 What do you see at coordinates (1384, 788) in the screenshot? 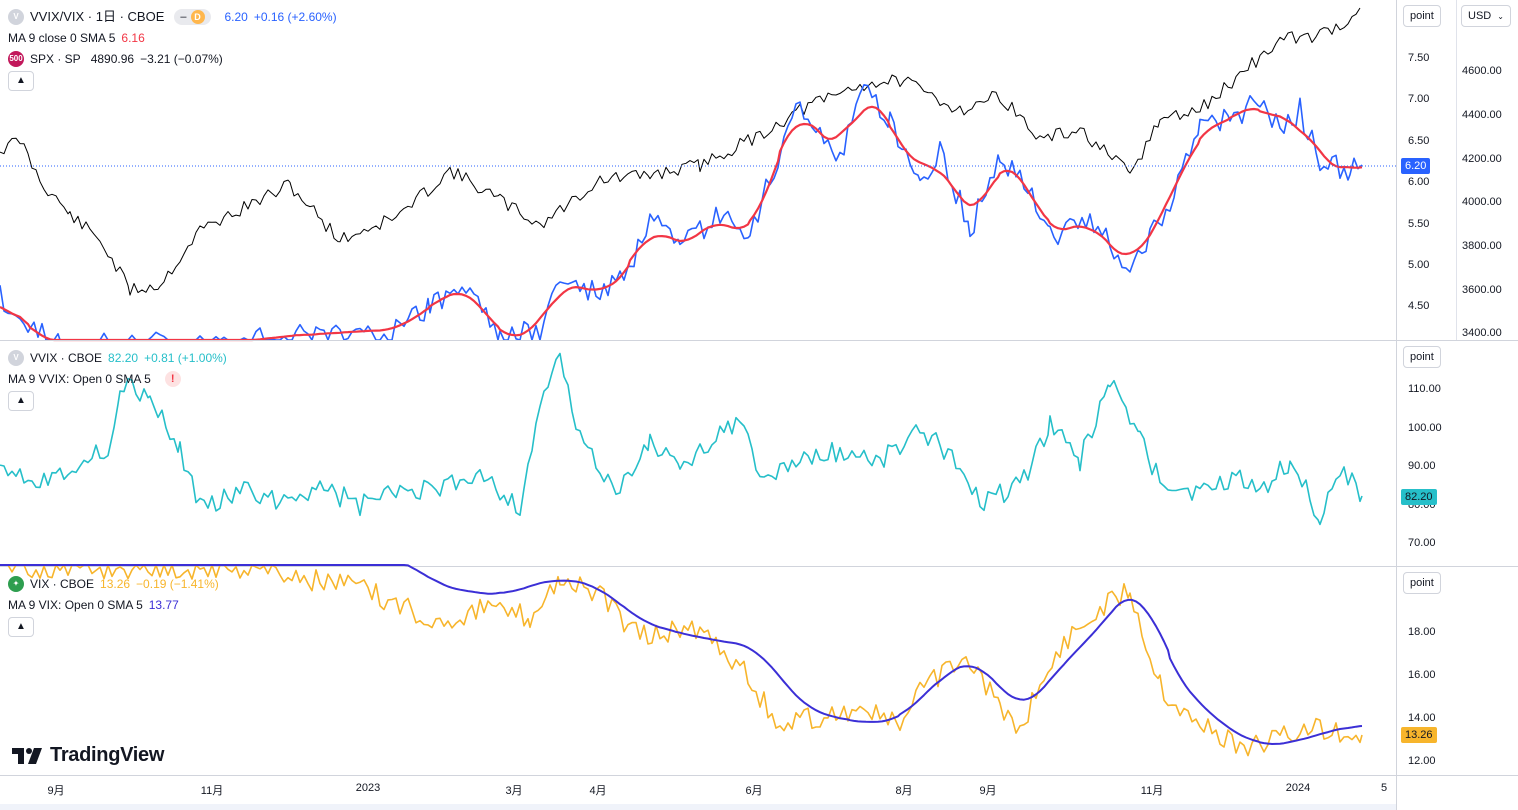
I see `time-tick: 5` at bounding box center [1384, 788].